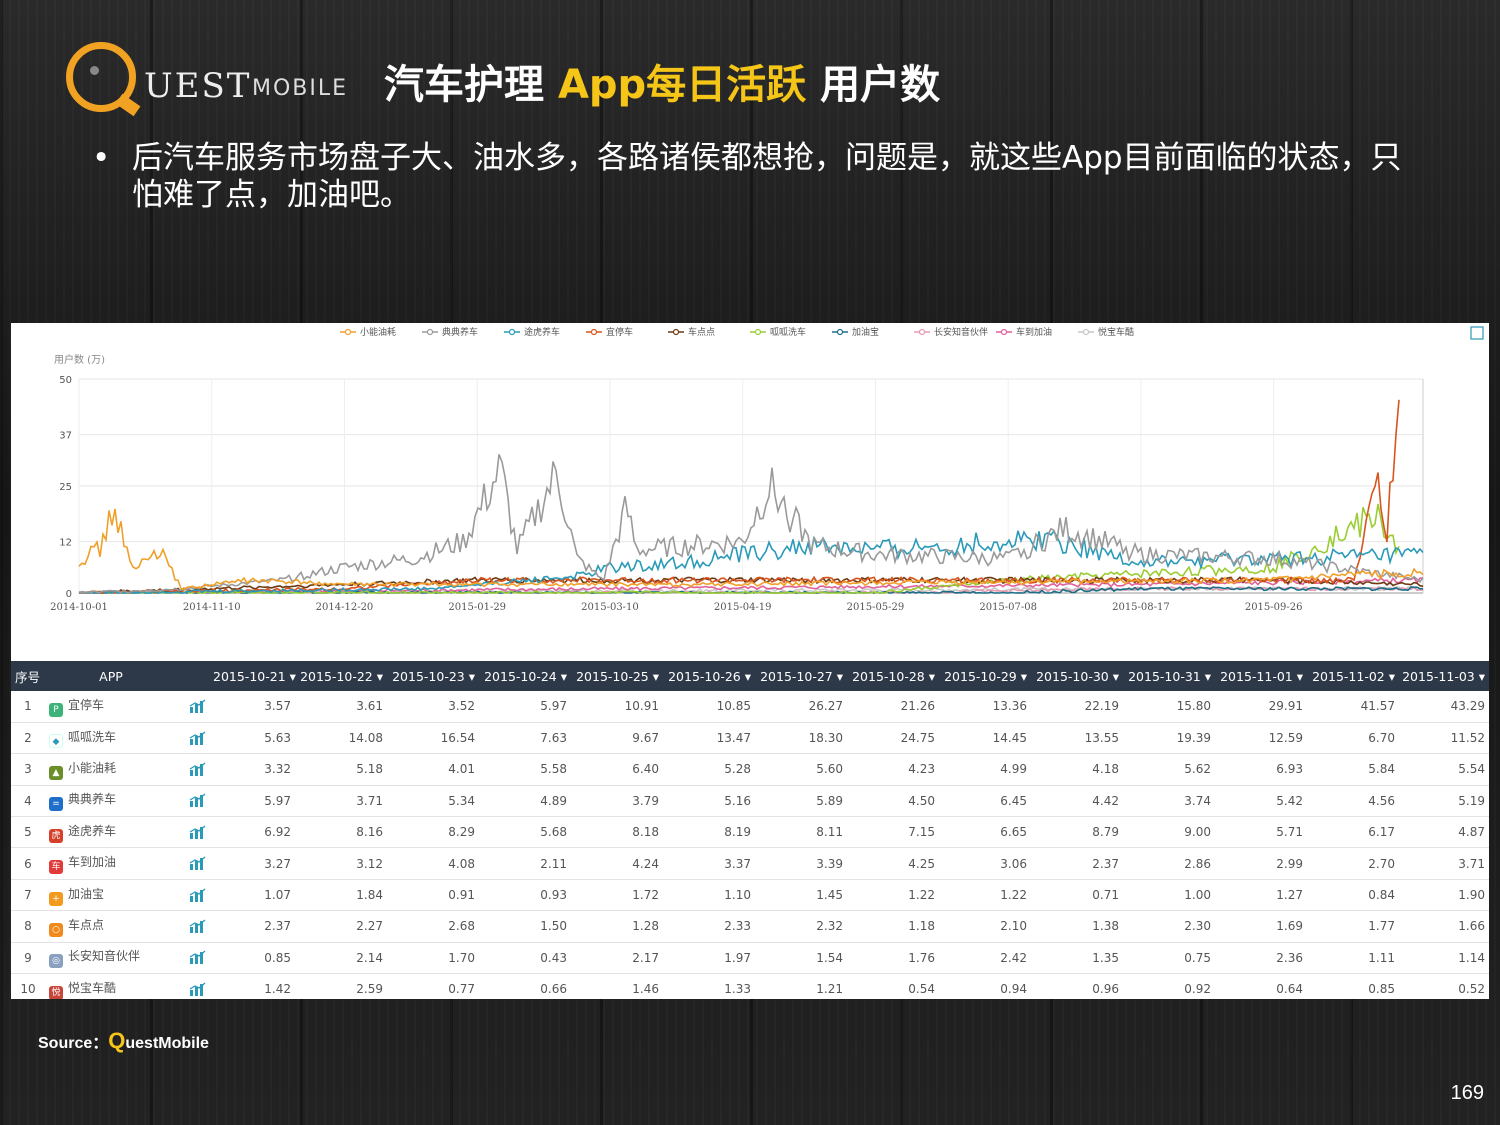  What do you see at coordinates (1197, 989) in the screenshot?
I see `value-cell: 0.92` at bounding box center [1197, 989].